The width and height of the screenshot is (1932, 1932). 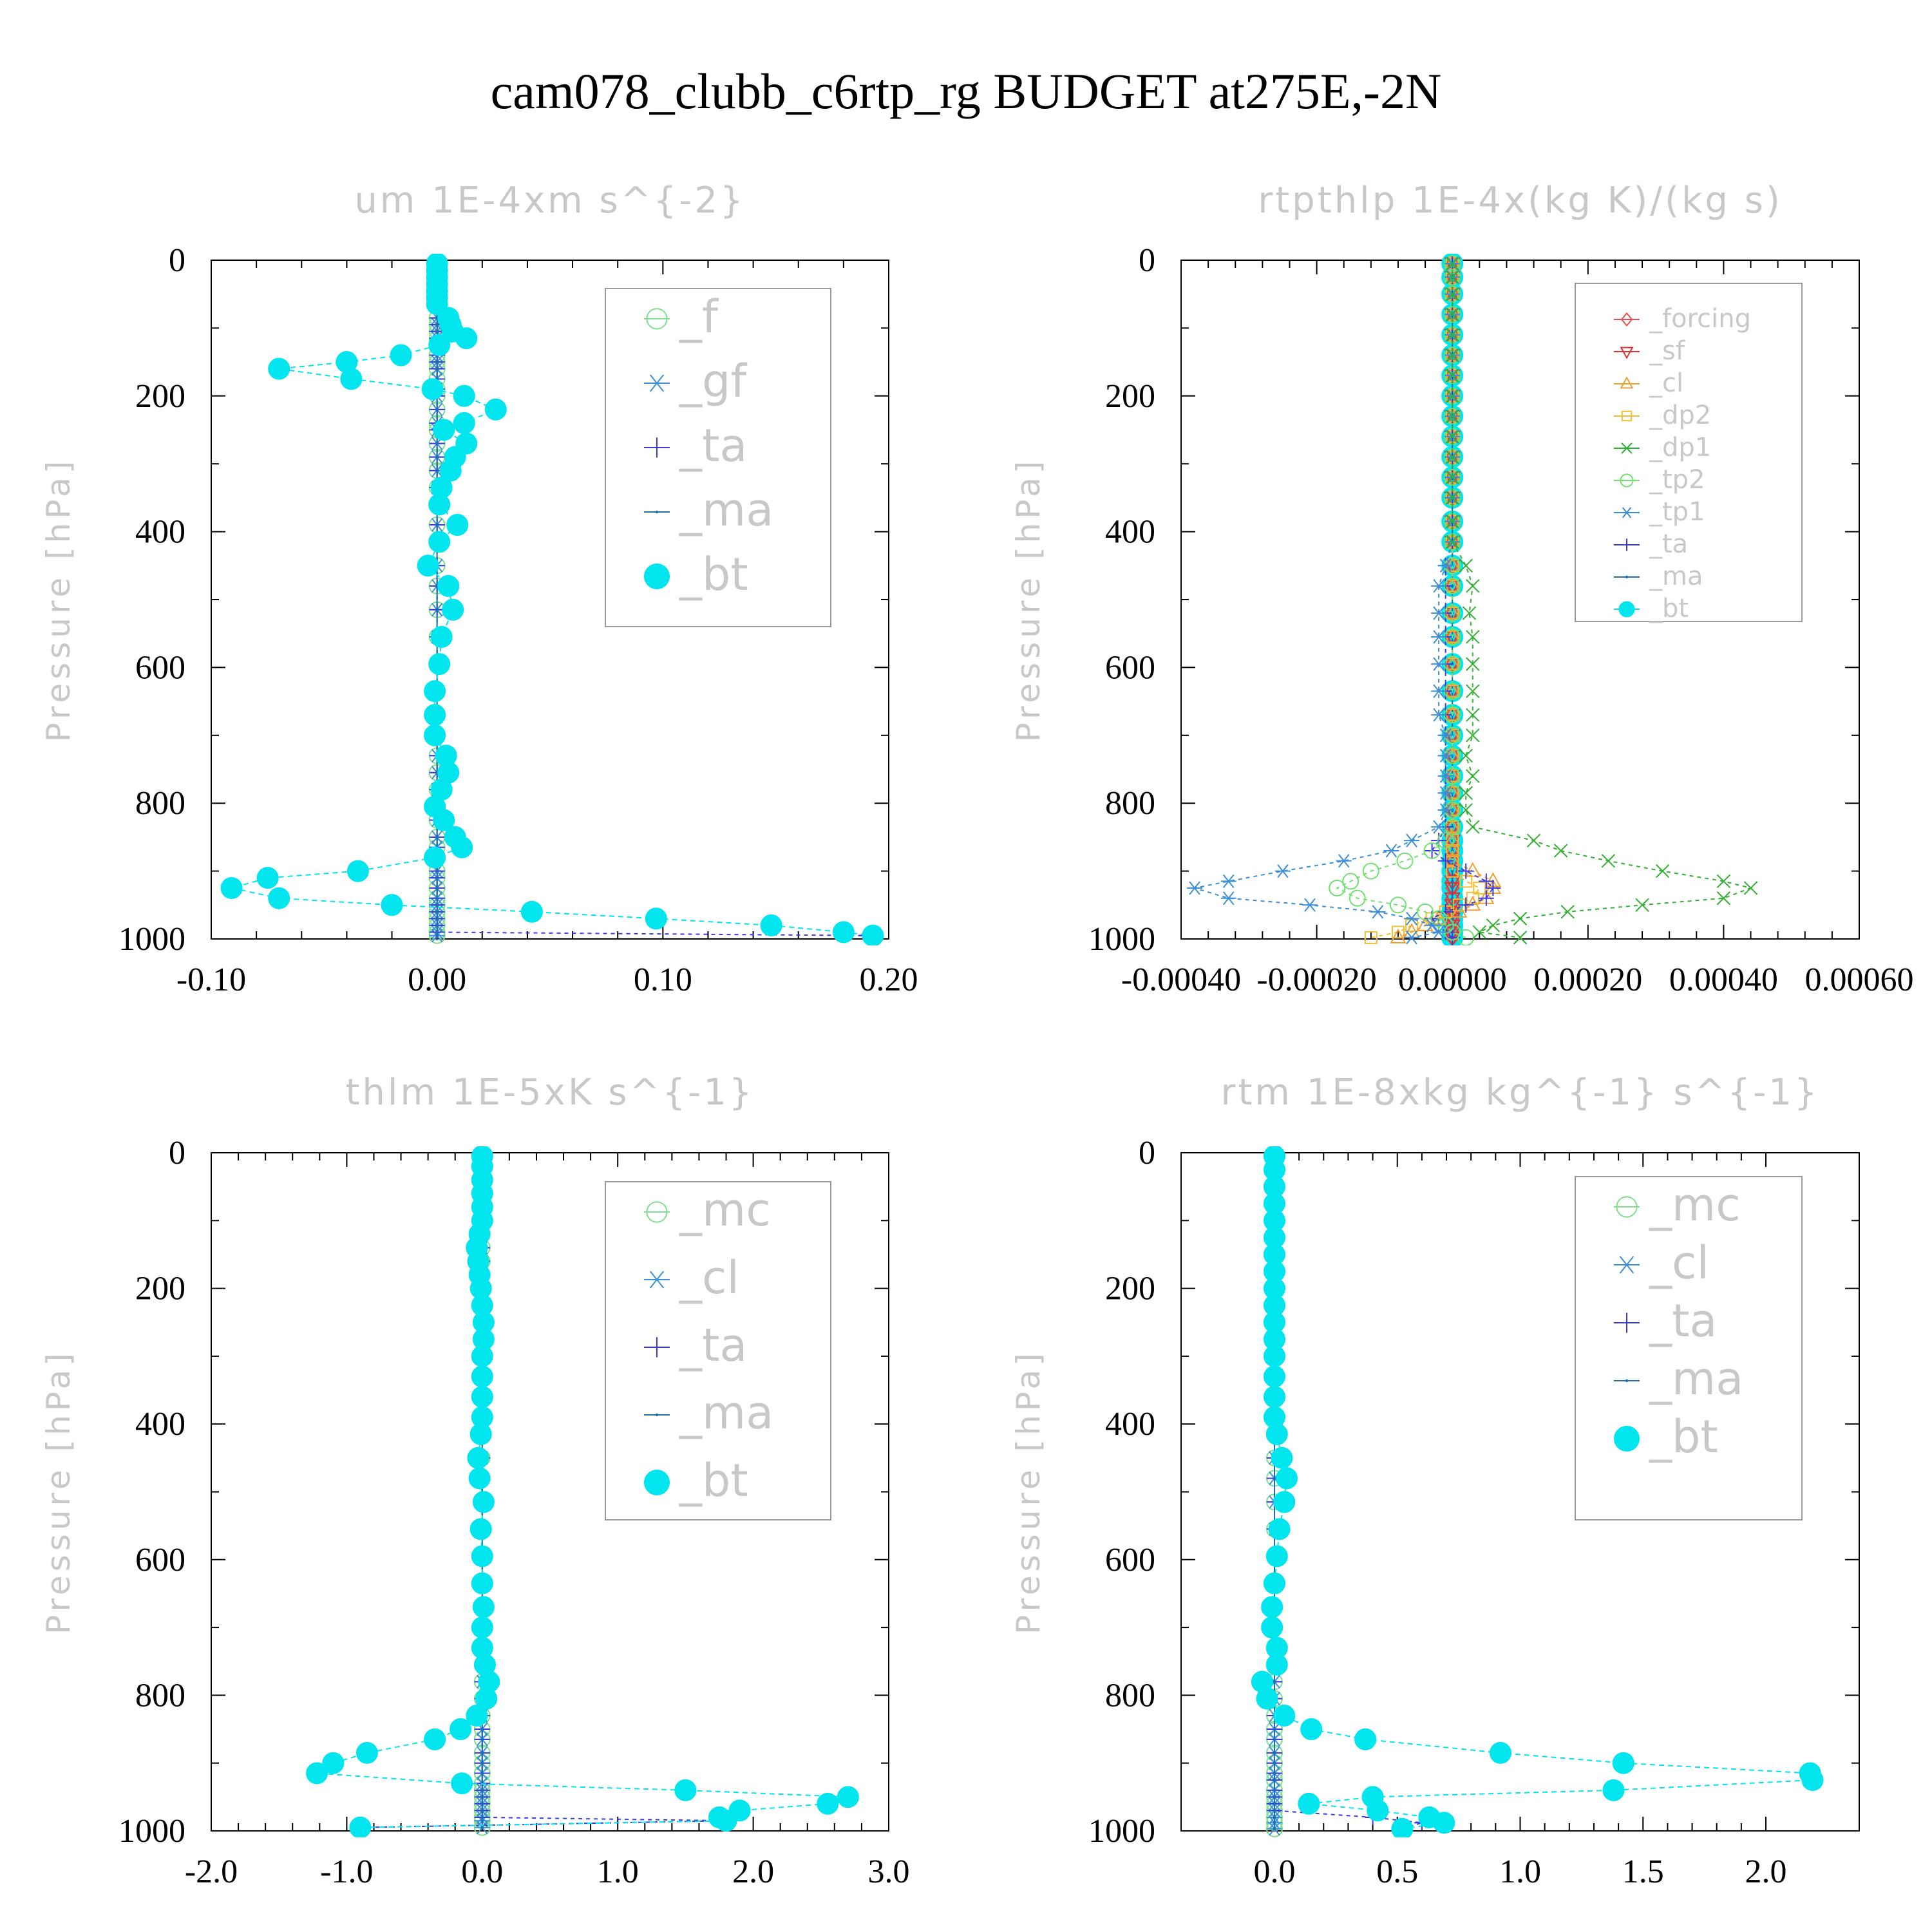 What do you see at coordinates (1122, 1832) in the screenshot?
I see `y-tick-label: 1000` at bounding box center [1122, 1832].